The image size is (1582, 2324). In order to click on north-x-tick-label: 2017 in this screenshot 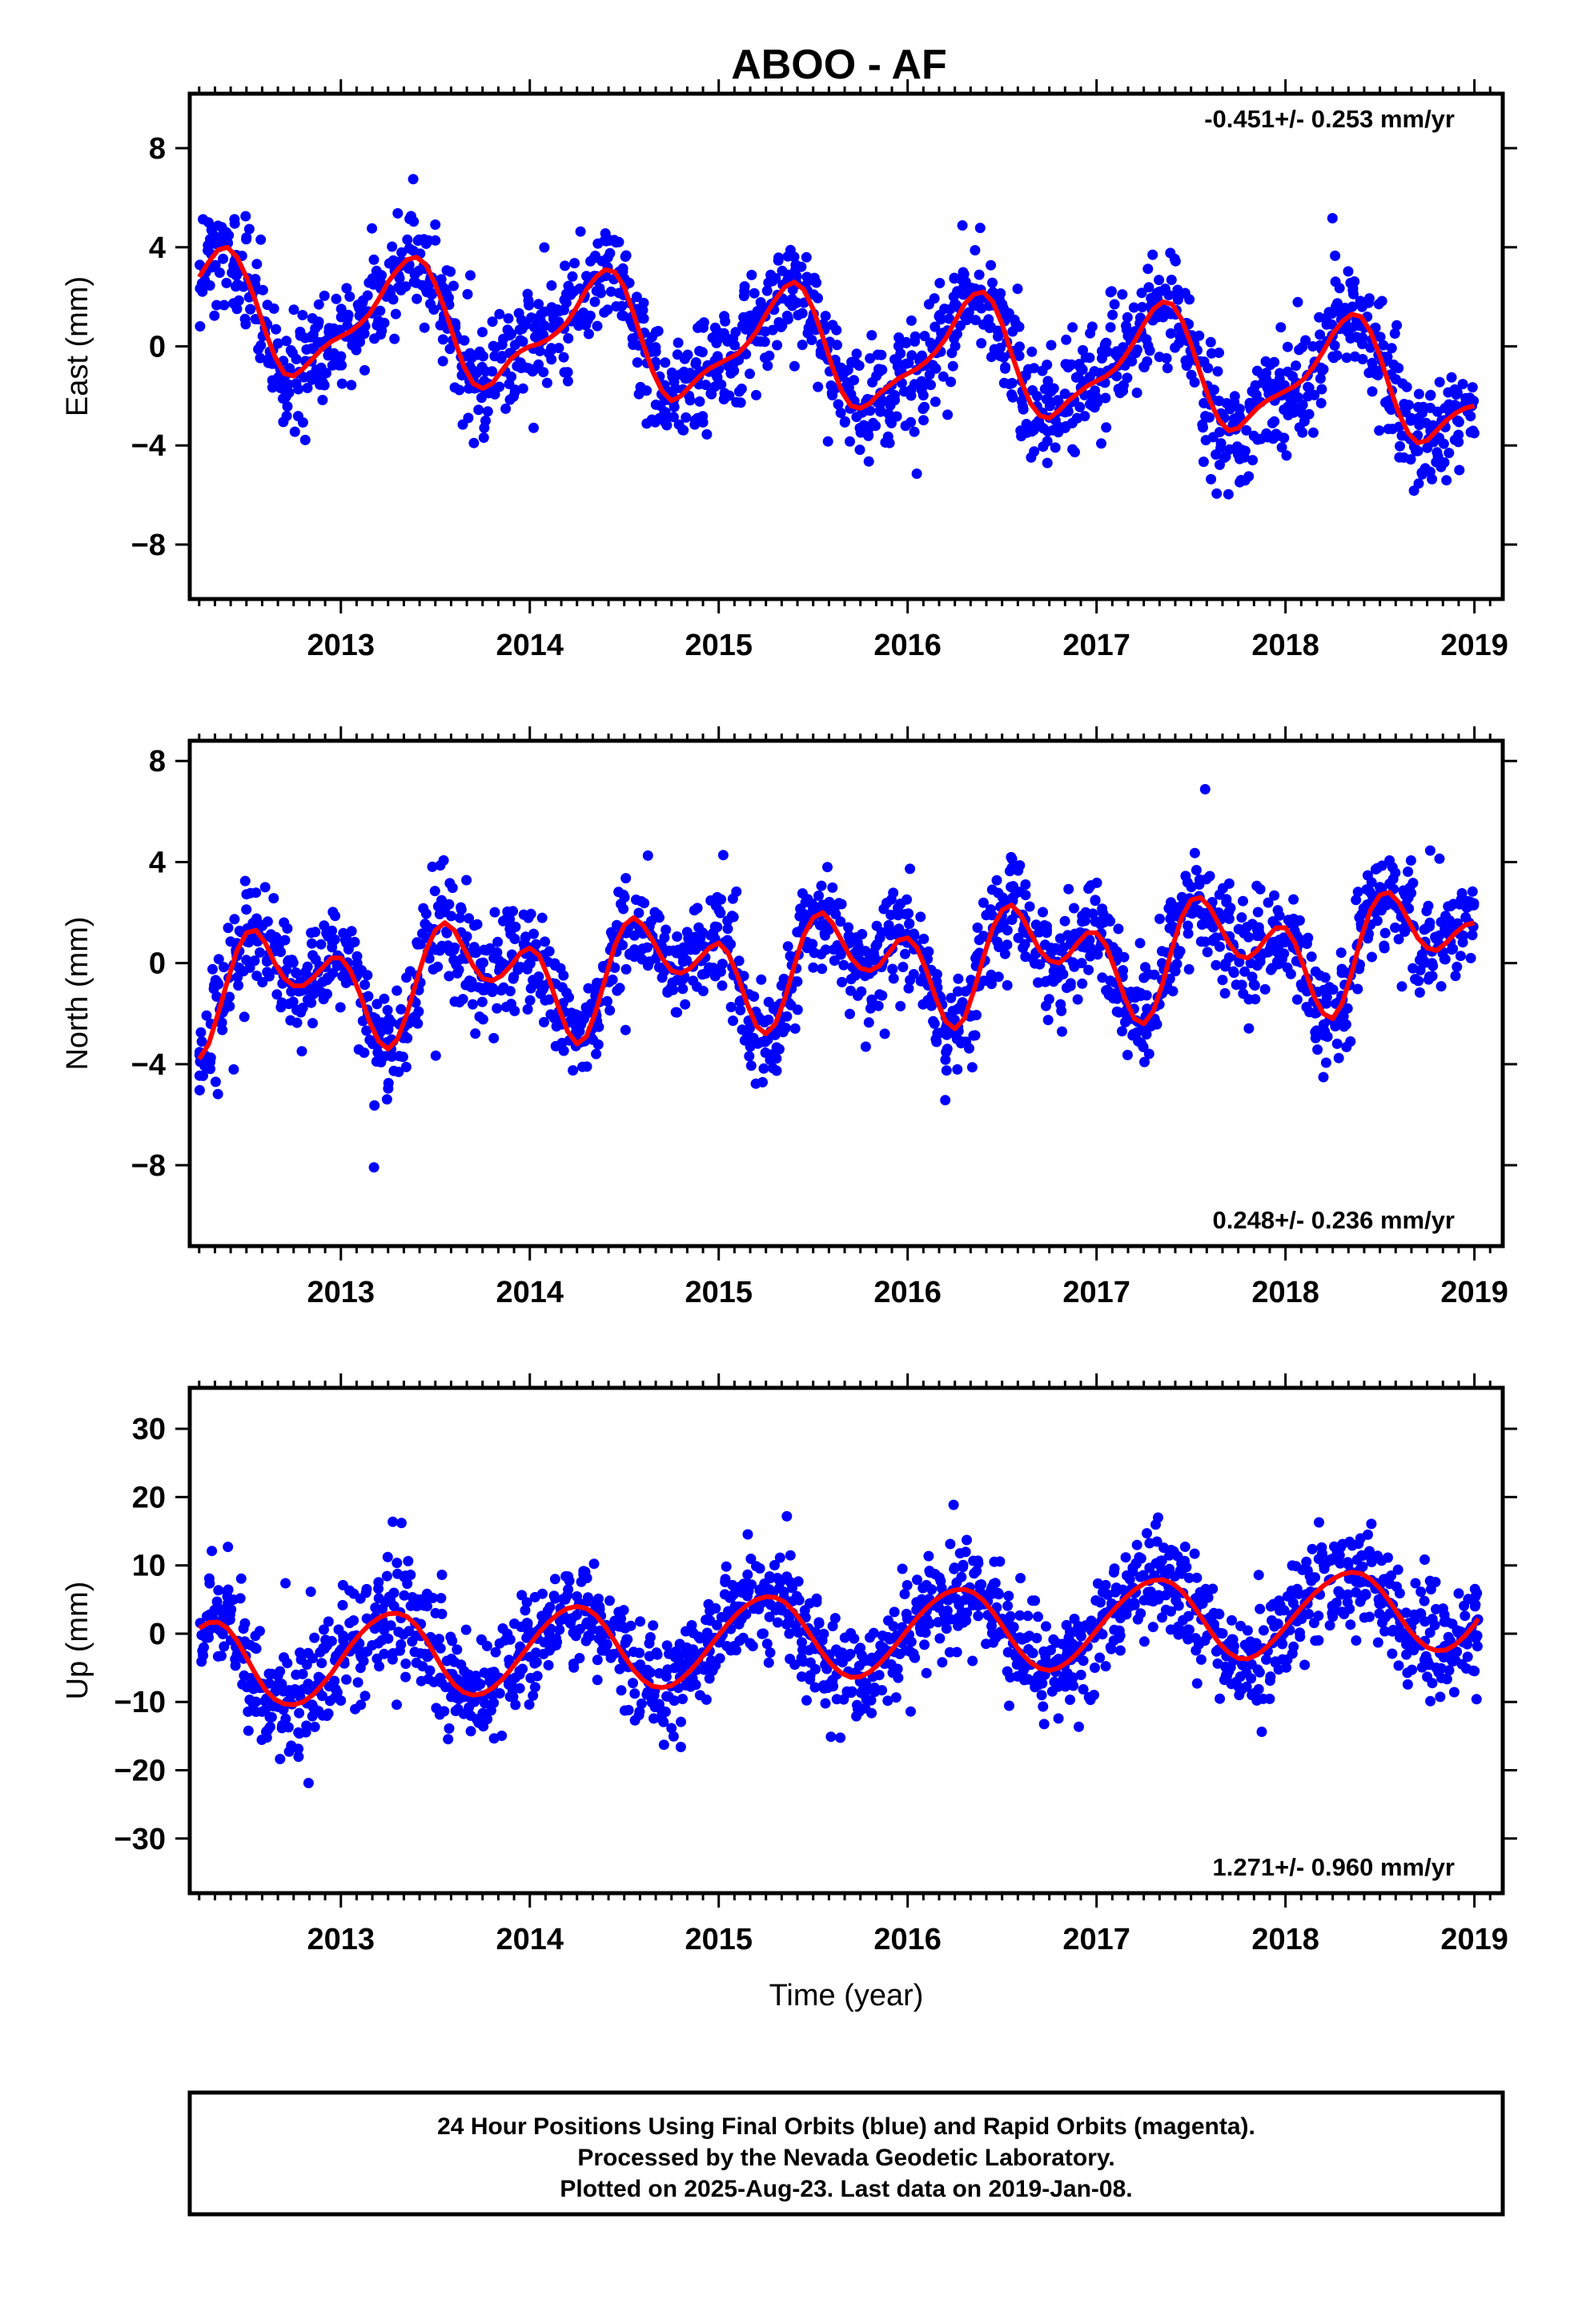, I will do `click(1096, 1292)`.